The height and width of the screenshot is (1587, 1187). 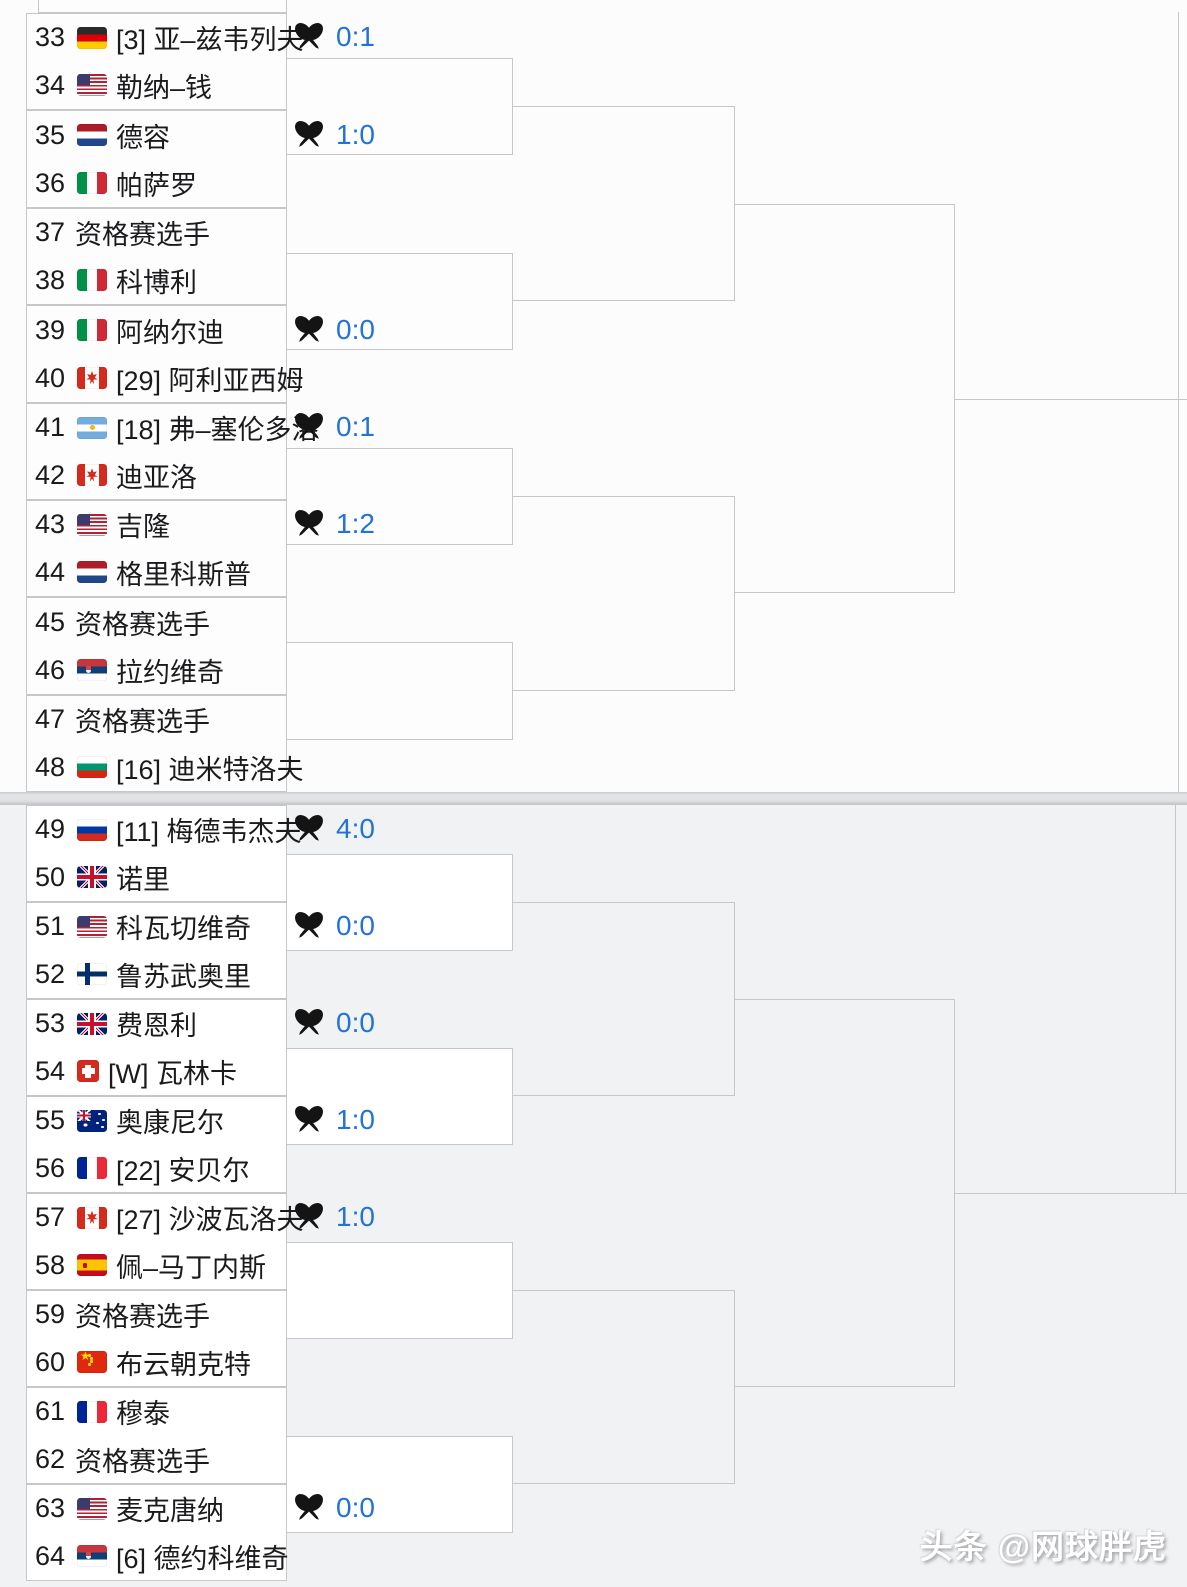 I want to click on match-cell: 45 资格赛选手 46 拉约维奇, so click(x=156, y=646).